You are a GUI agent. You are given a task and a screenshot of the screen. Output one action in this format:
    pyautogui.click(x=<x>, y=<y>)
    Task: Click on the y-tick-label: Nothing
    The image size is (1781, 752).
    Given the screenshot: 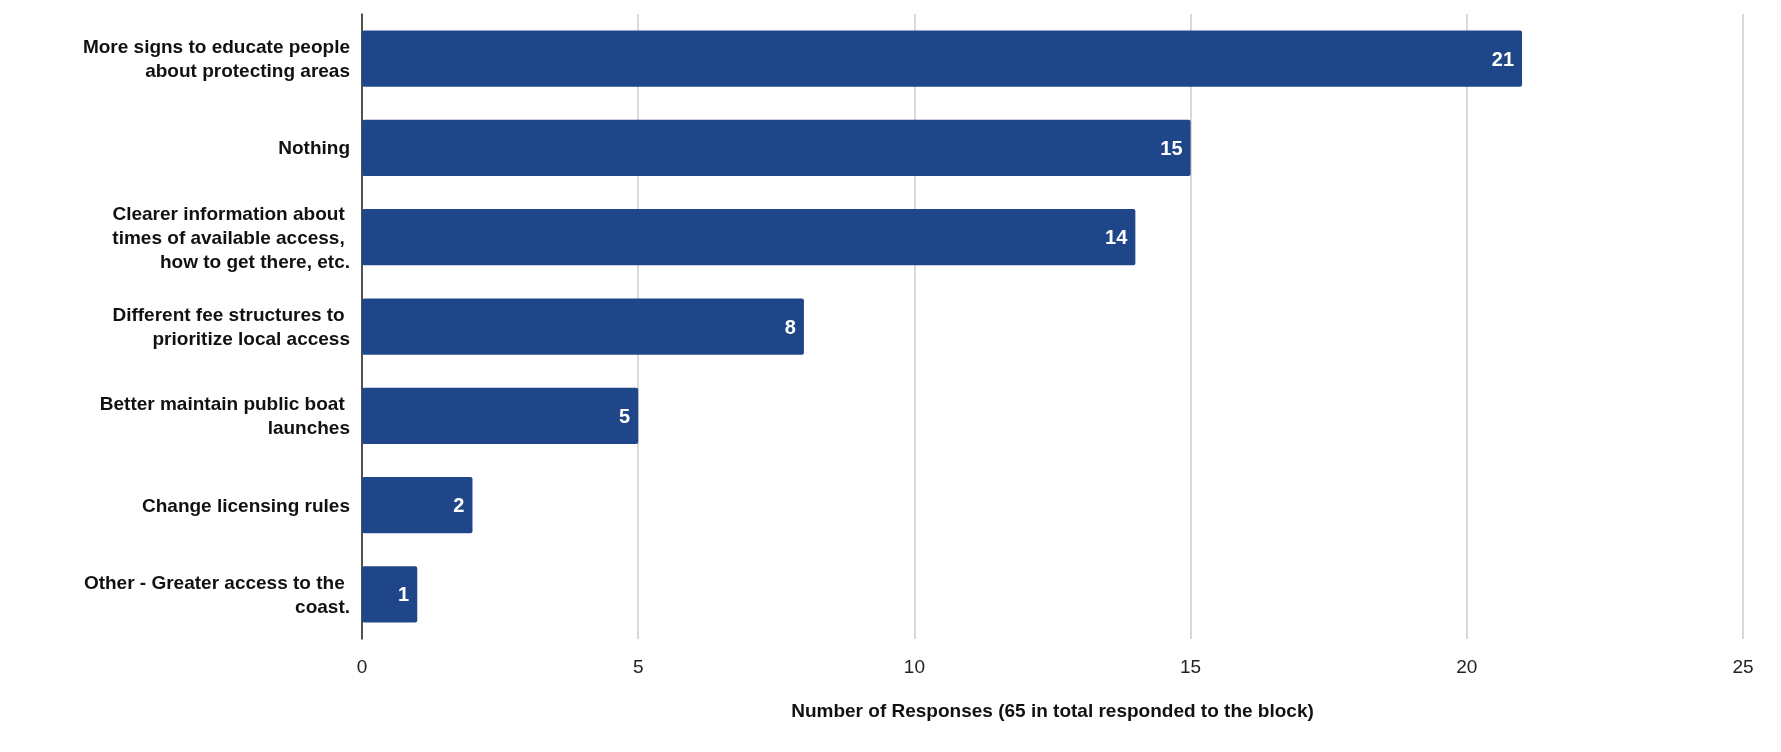 What is the action you would take?
    pyautogui.click(x=314, y=148)
    